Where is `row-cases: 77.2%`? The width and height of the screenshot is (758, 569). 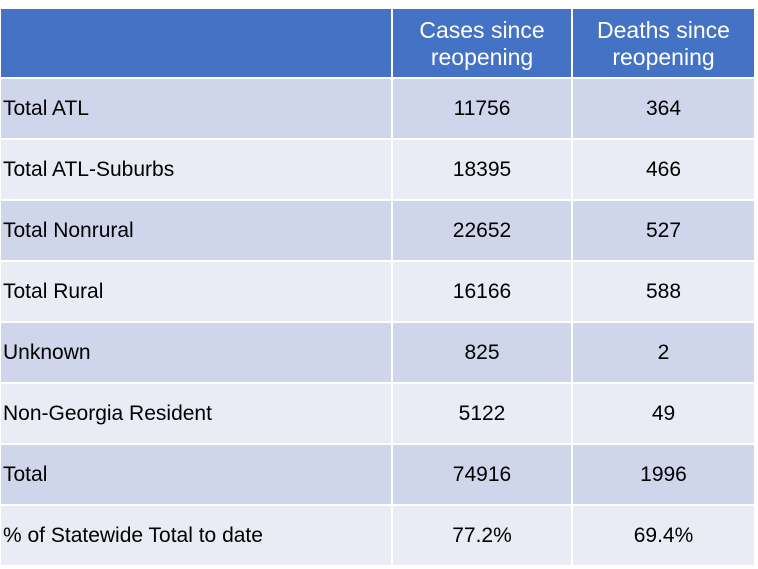 row-cases: 77.2% is located at coordinates (483, 536).